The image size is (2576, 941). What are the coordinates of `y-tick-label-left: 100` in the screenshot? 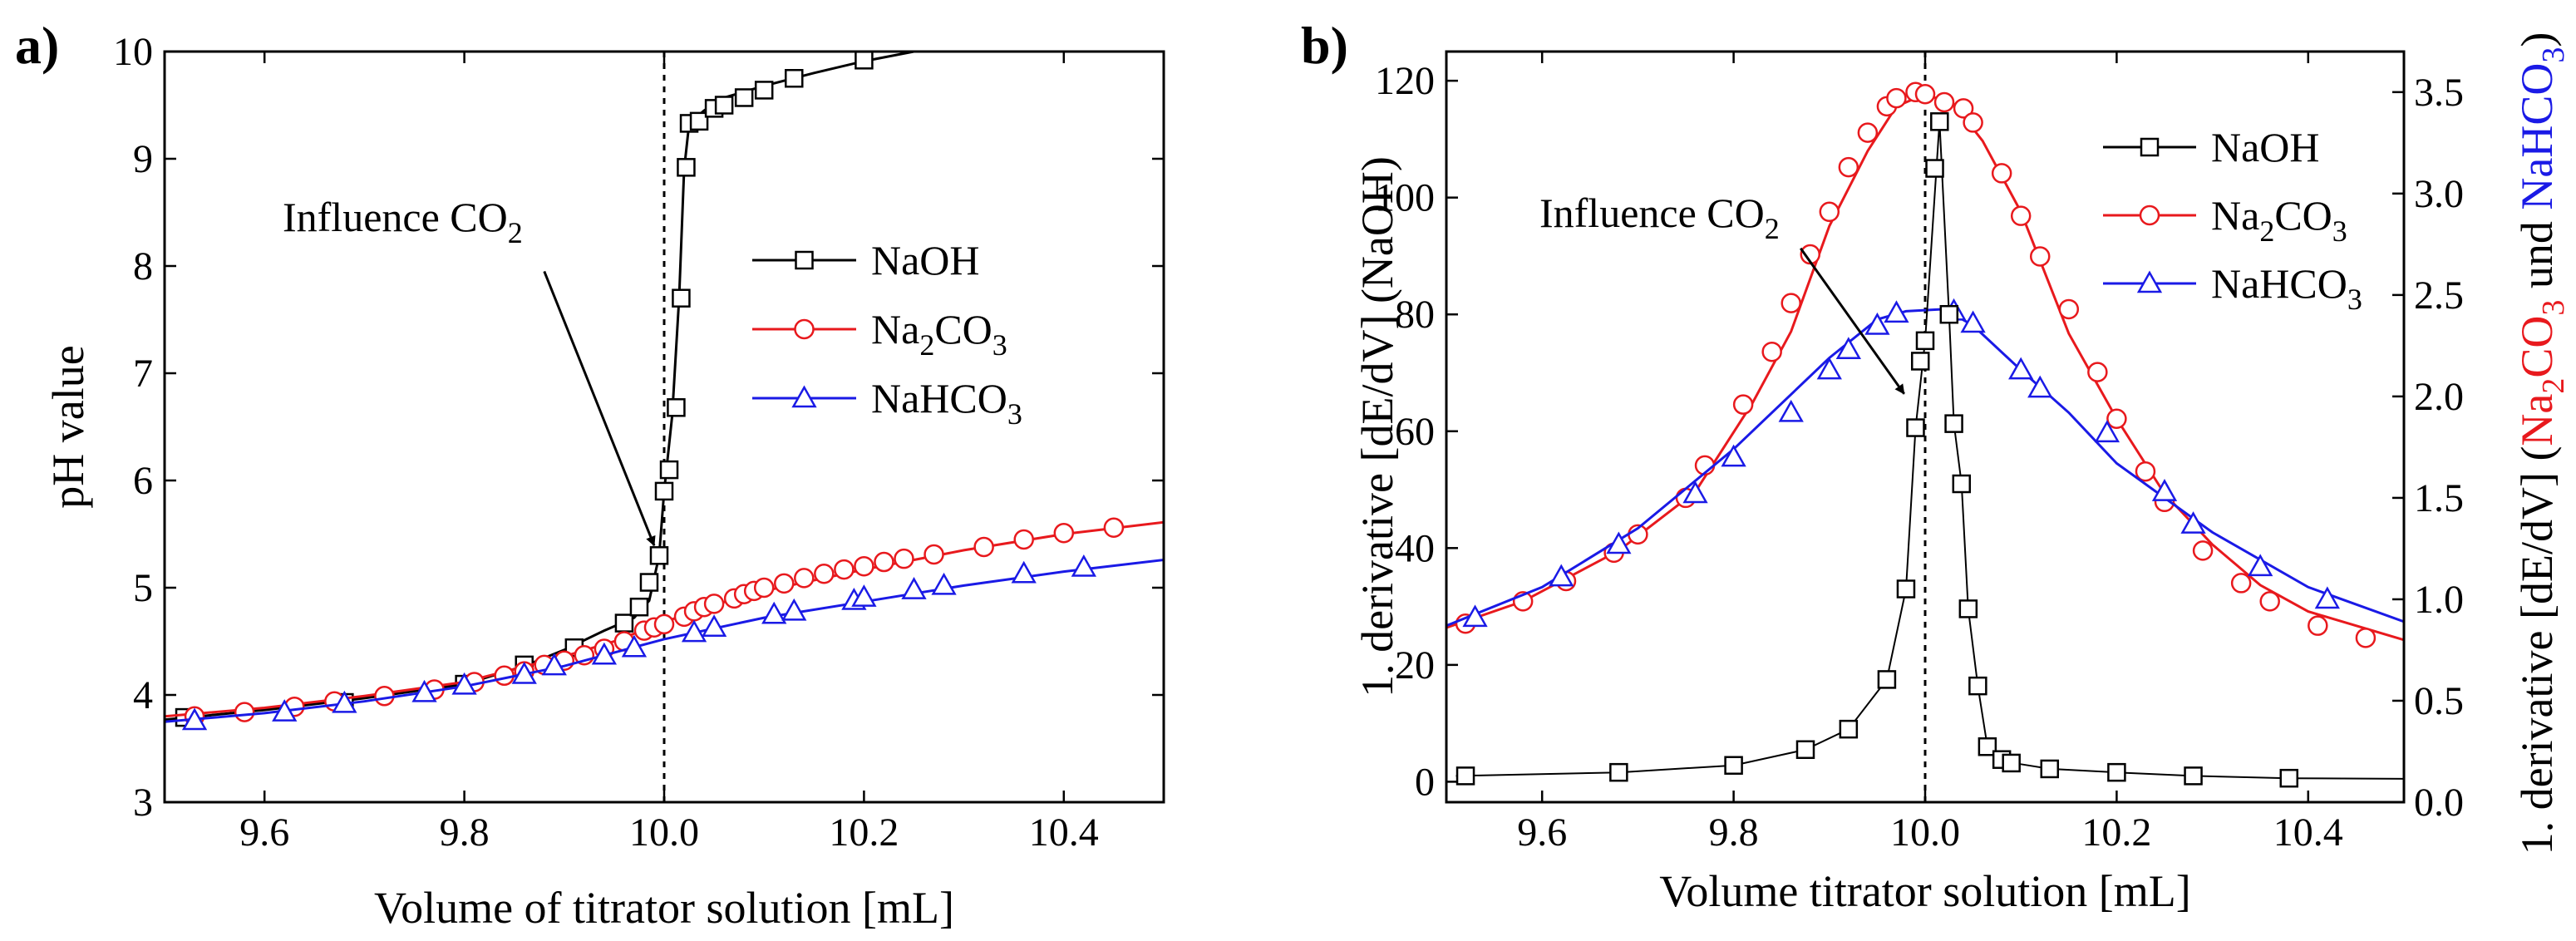 It's located at (1405, 198).